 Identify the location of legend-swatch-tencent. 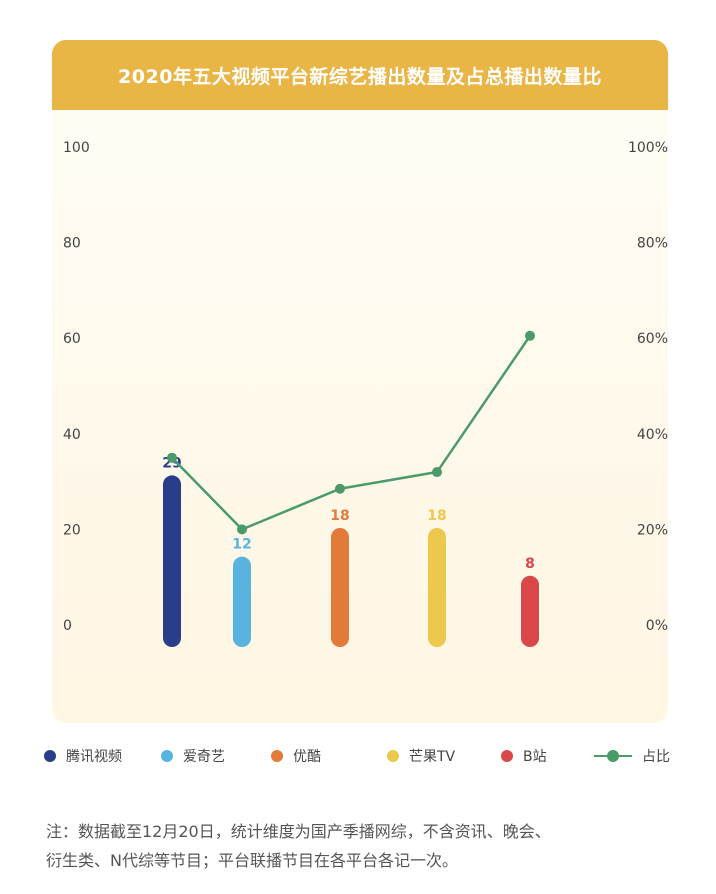
(50, 756).